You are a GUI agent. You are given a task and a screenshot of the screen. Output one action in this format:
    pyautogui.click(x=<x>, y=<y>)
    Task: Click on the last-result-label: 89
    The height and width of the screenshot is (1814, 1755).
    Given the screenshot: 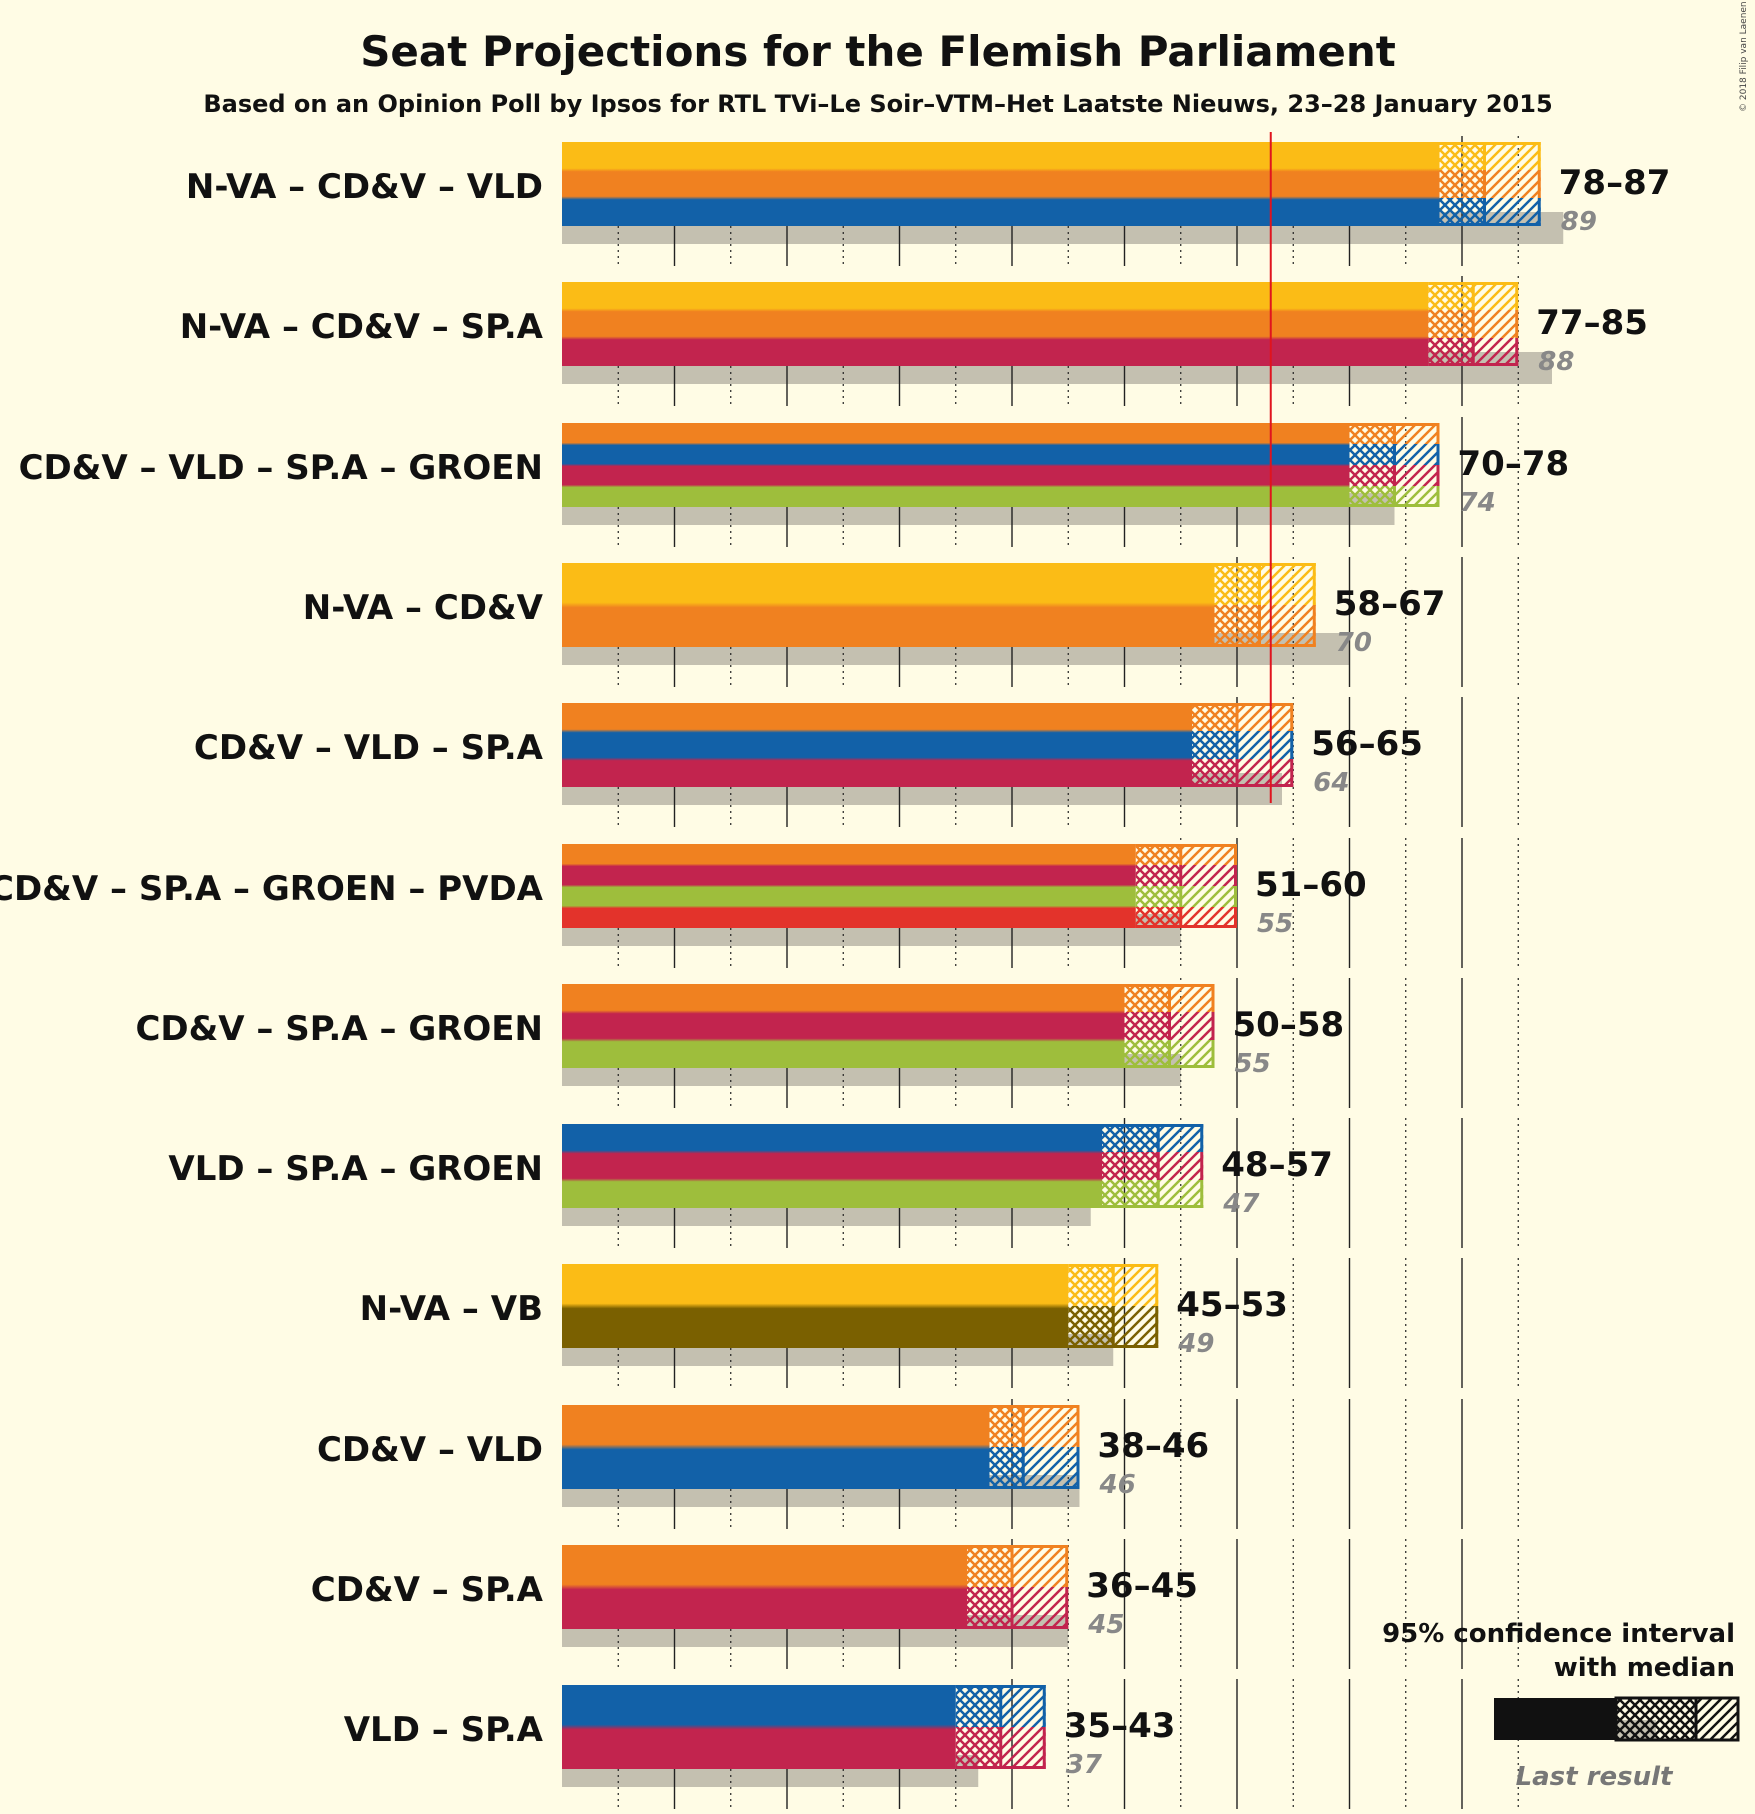 What is the action you would take?
    pyautogui.click(x=1579, y=222)
    